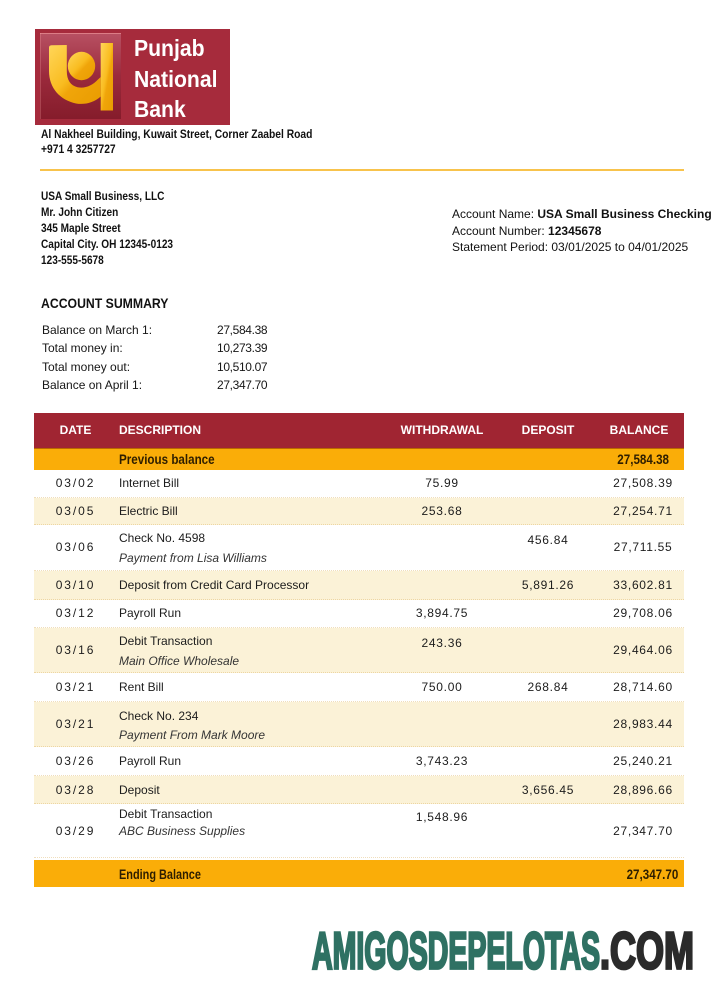 This screenshot has height=1000, width=720. What do you see at coordinates (647, 951) in the screenshot?
I see `svg-text: .COM` at bounding box center [647, 951].